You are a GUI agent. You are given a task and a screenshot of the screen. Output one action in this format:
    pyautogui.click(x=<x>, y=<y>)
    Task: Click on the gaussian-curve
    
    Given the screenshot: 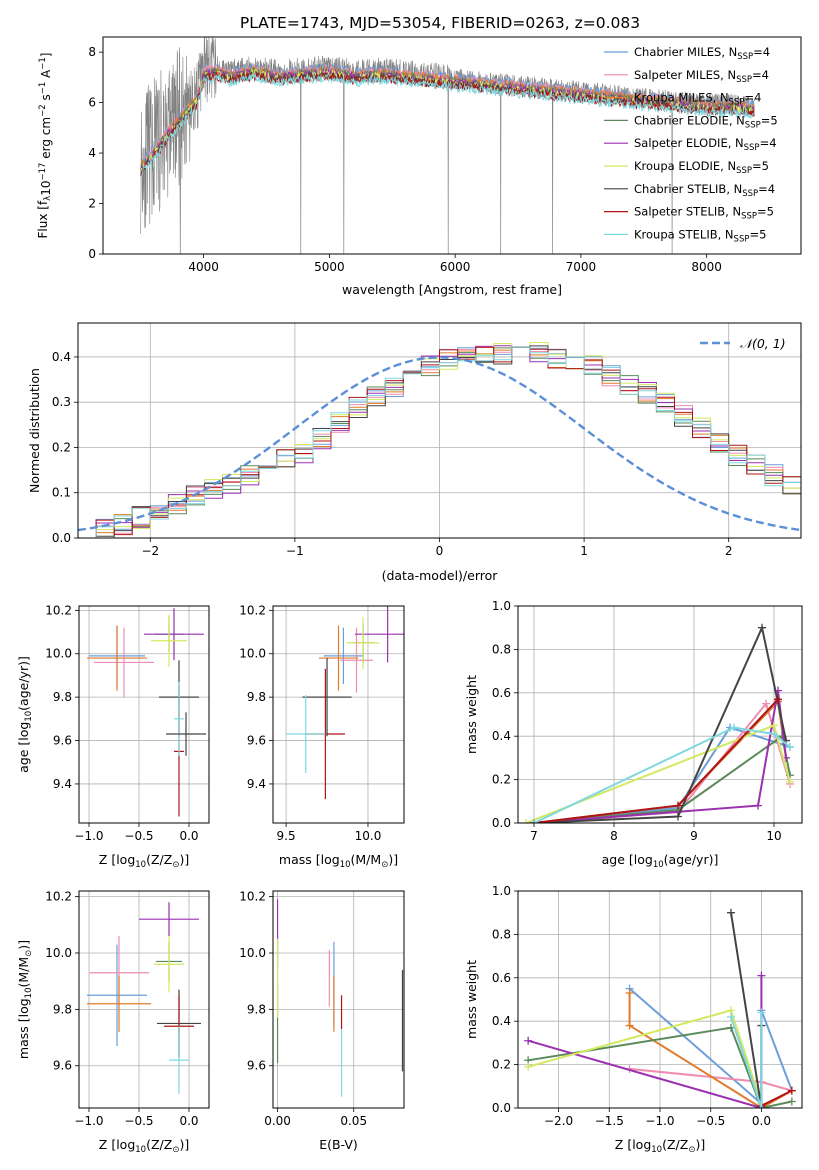 What is the action you would take?
    pyautogui.click(x=439, y=444)
    